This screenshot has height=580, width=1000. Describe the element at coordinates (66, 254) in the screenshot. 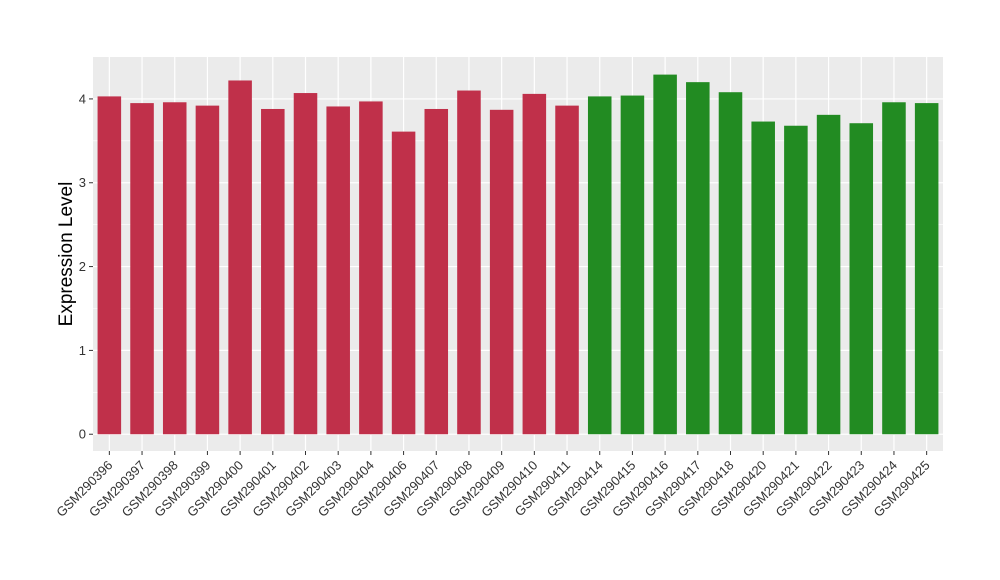

I see `y-axis-title: Expression Level` at that location.